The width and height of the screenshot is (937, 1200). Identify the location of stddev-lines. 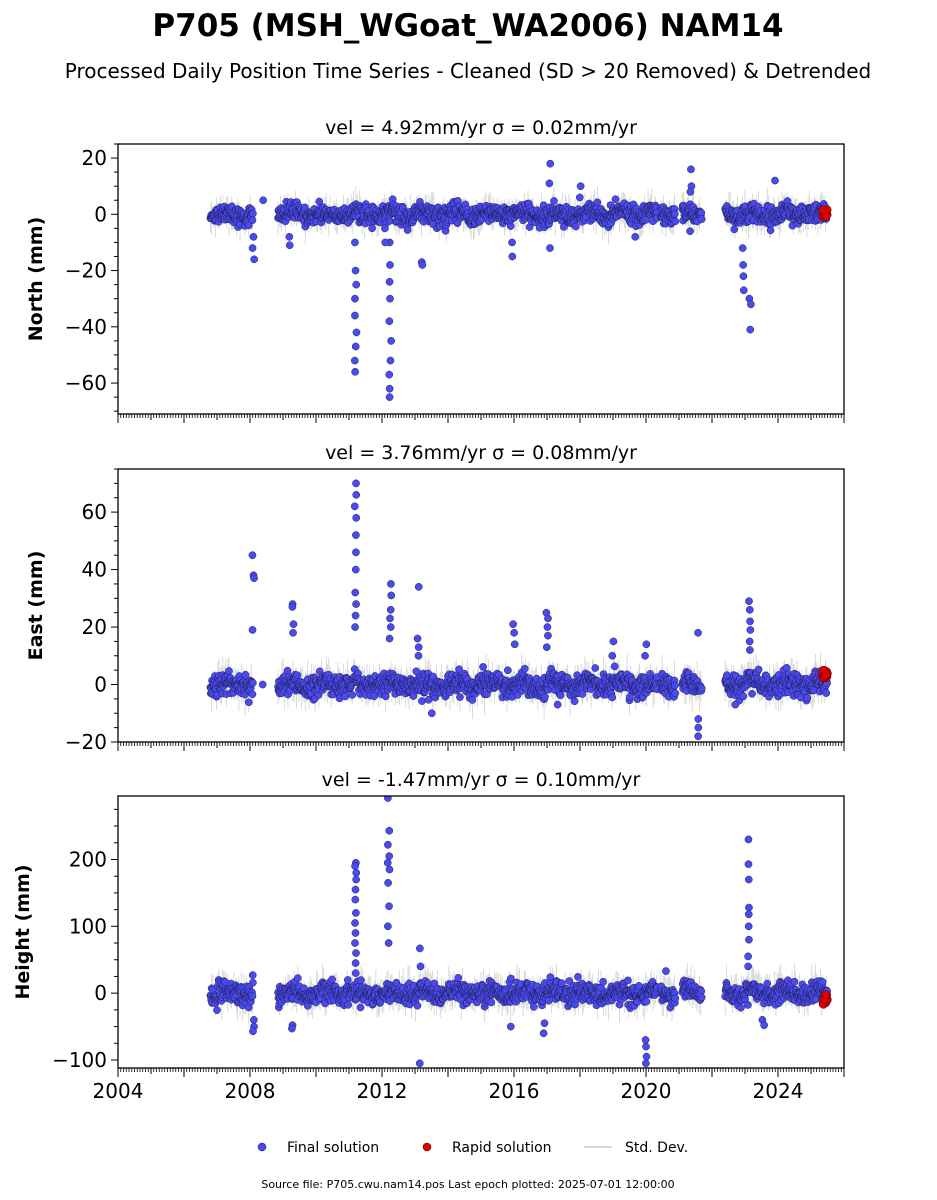
(518, 932).